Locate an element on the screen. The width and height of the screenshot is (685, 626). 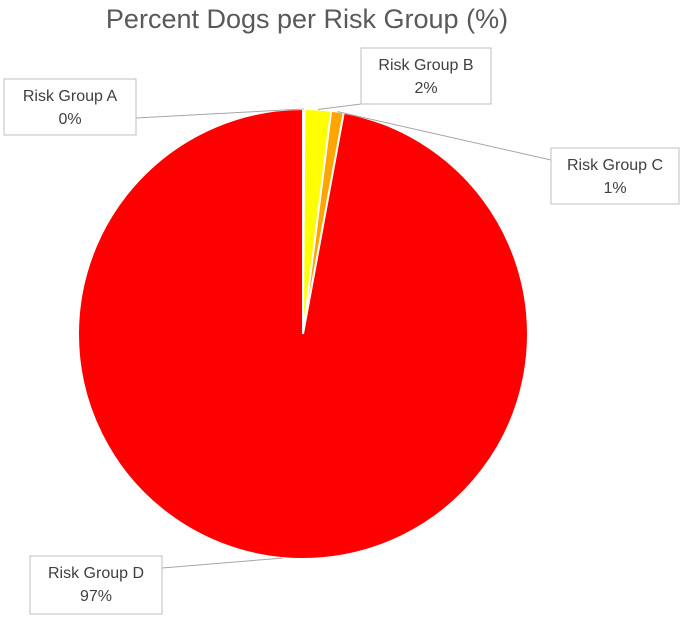
data-label-name-risk-group-a: Risk Group A is located at coordinates (70, 96).